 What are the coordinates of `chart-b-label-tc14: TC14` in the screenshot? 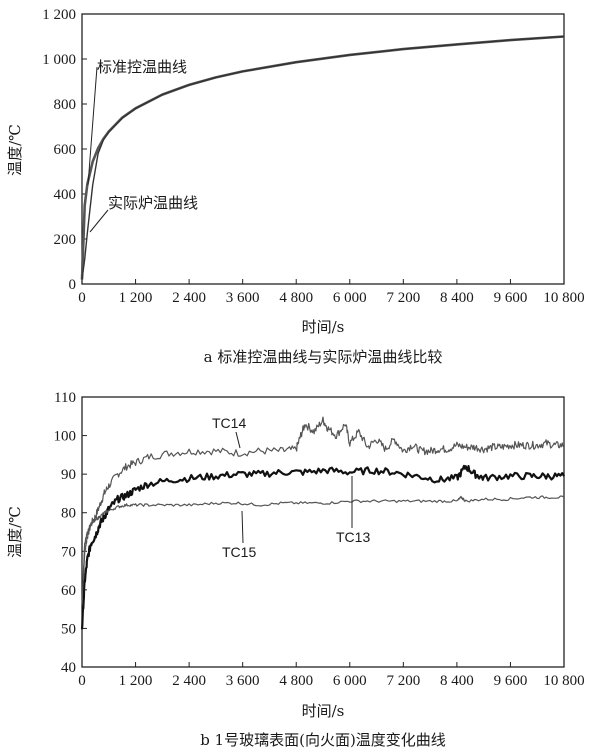 It's located at (229, 423).